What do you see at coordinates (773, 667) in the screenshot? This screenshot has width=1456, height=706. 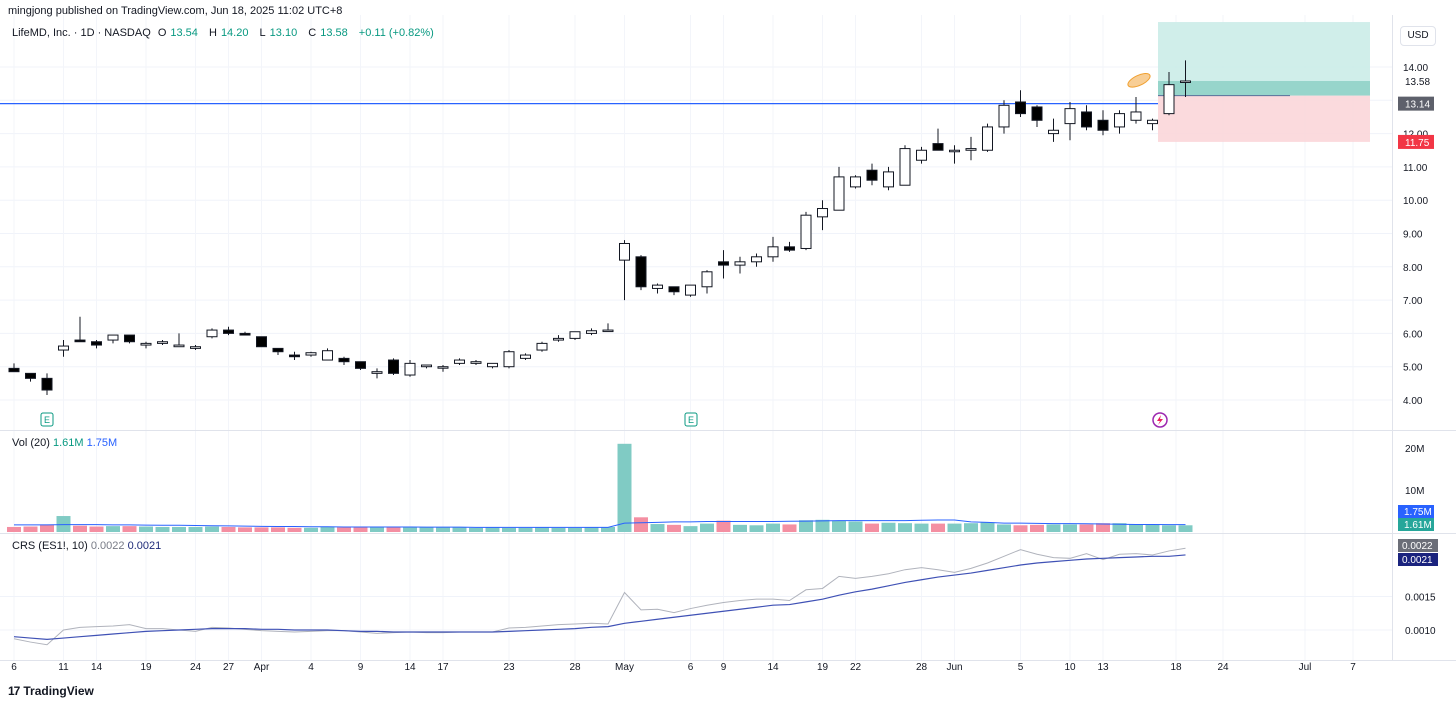 I see `time-tick-label: 14` at bounding box center [773, 667].